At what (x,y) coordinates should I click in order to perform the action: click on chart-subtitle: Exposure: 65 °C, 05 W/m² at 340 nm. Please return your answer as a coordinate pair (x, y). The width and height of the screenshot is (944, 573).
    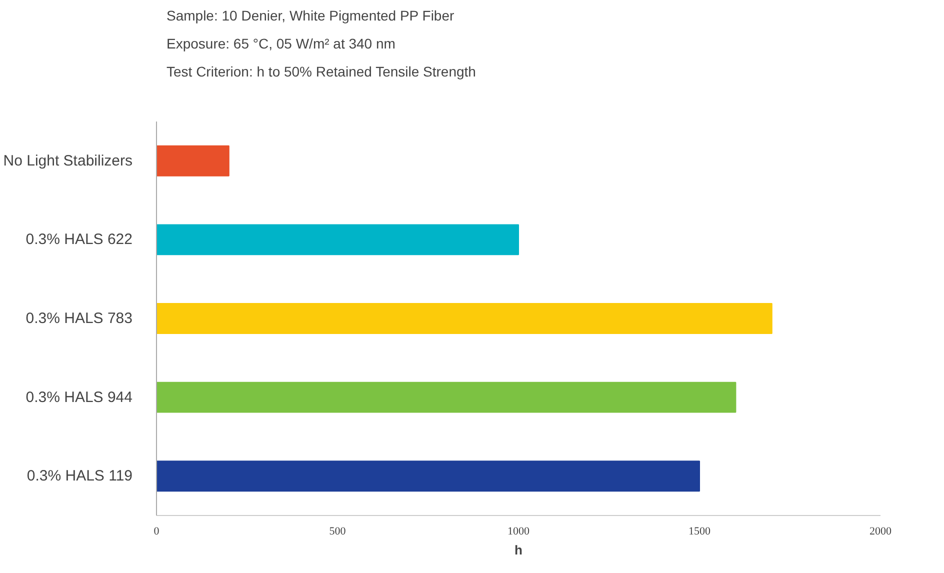
    Looking at the image, I should click on (281, 44).